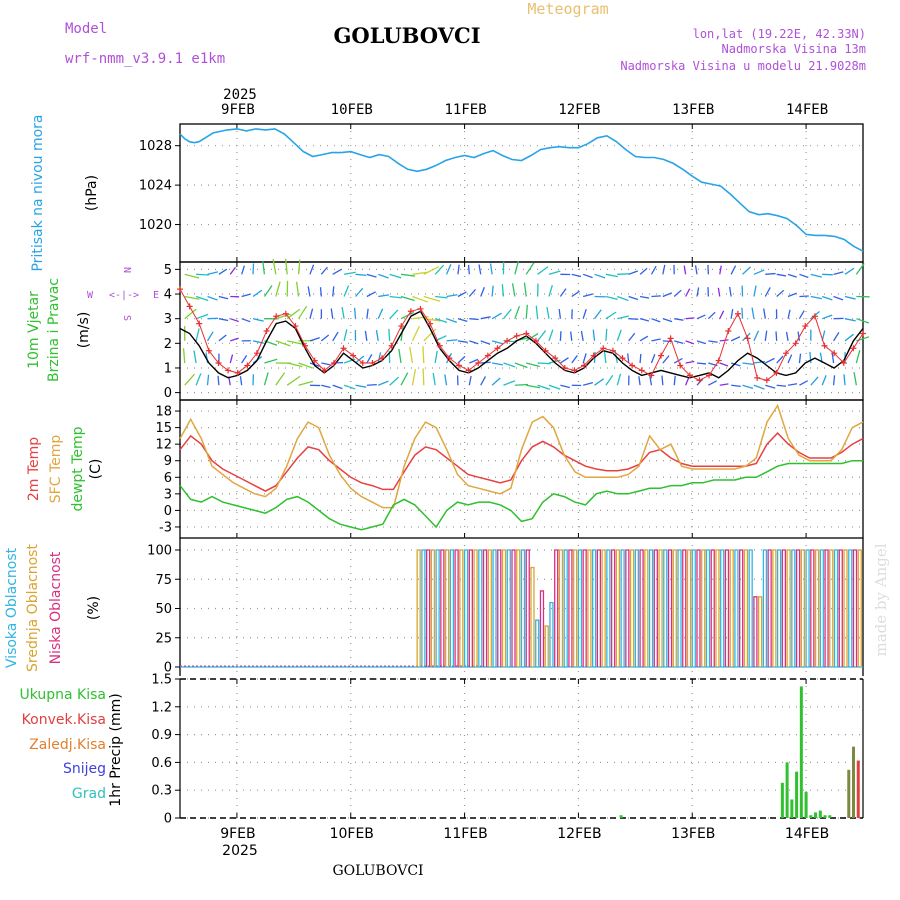 This screenshot has height=900, width=900. I want to click on cloud-bars, so click(639, 608).